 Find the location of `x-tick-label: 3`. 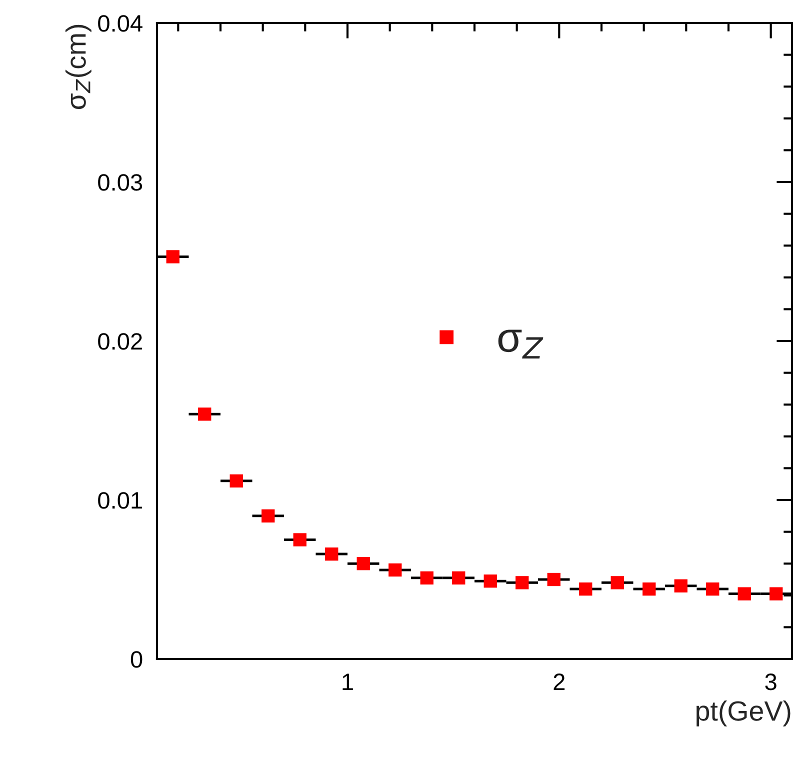

x-tick-label: 3 is located at coordinates (770, 682).